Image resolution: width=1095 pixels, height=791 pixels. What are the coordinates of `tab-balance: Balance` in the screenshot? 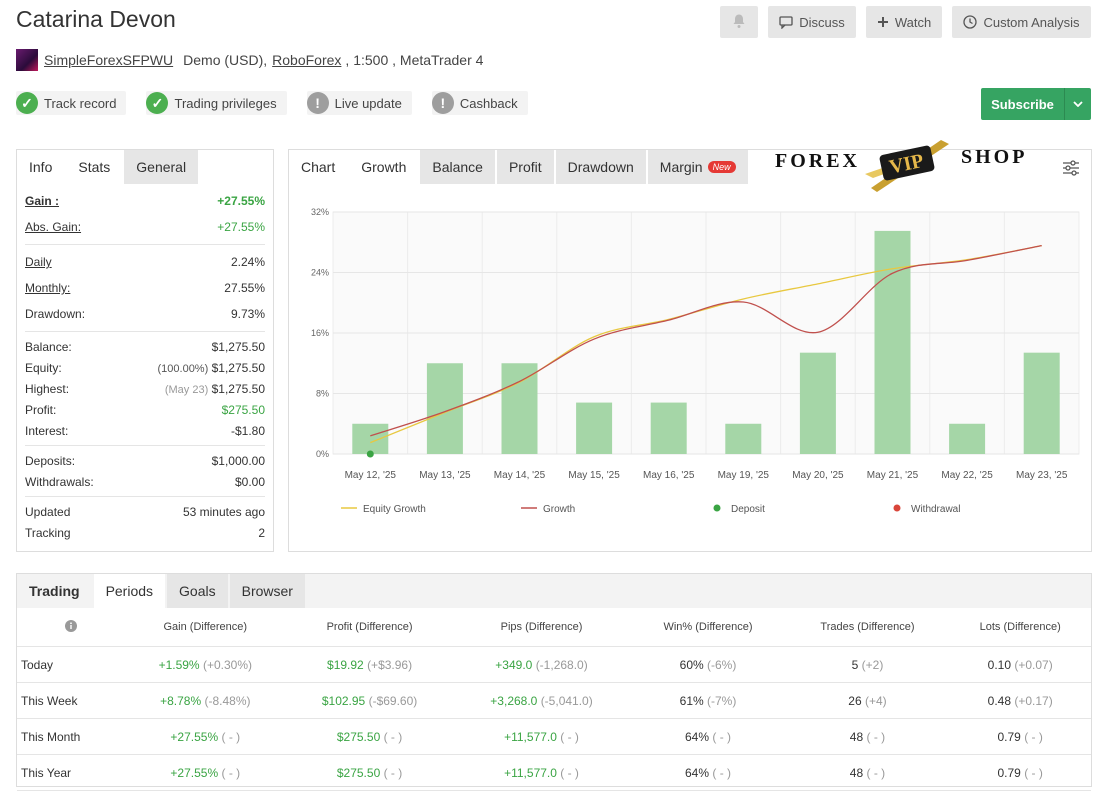 It's located at (457, 167).